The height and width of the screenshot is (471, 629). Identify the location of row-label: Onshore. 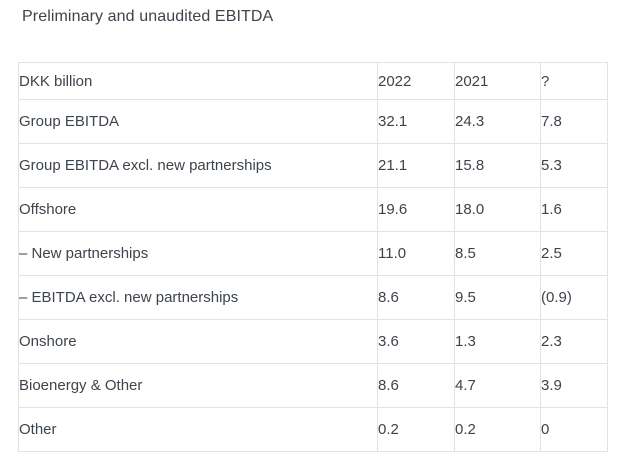
(198, 341).